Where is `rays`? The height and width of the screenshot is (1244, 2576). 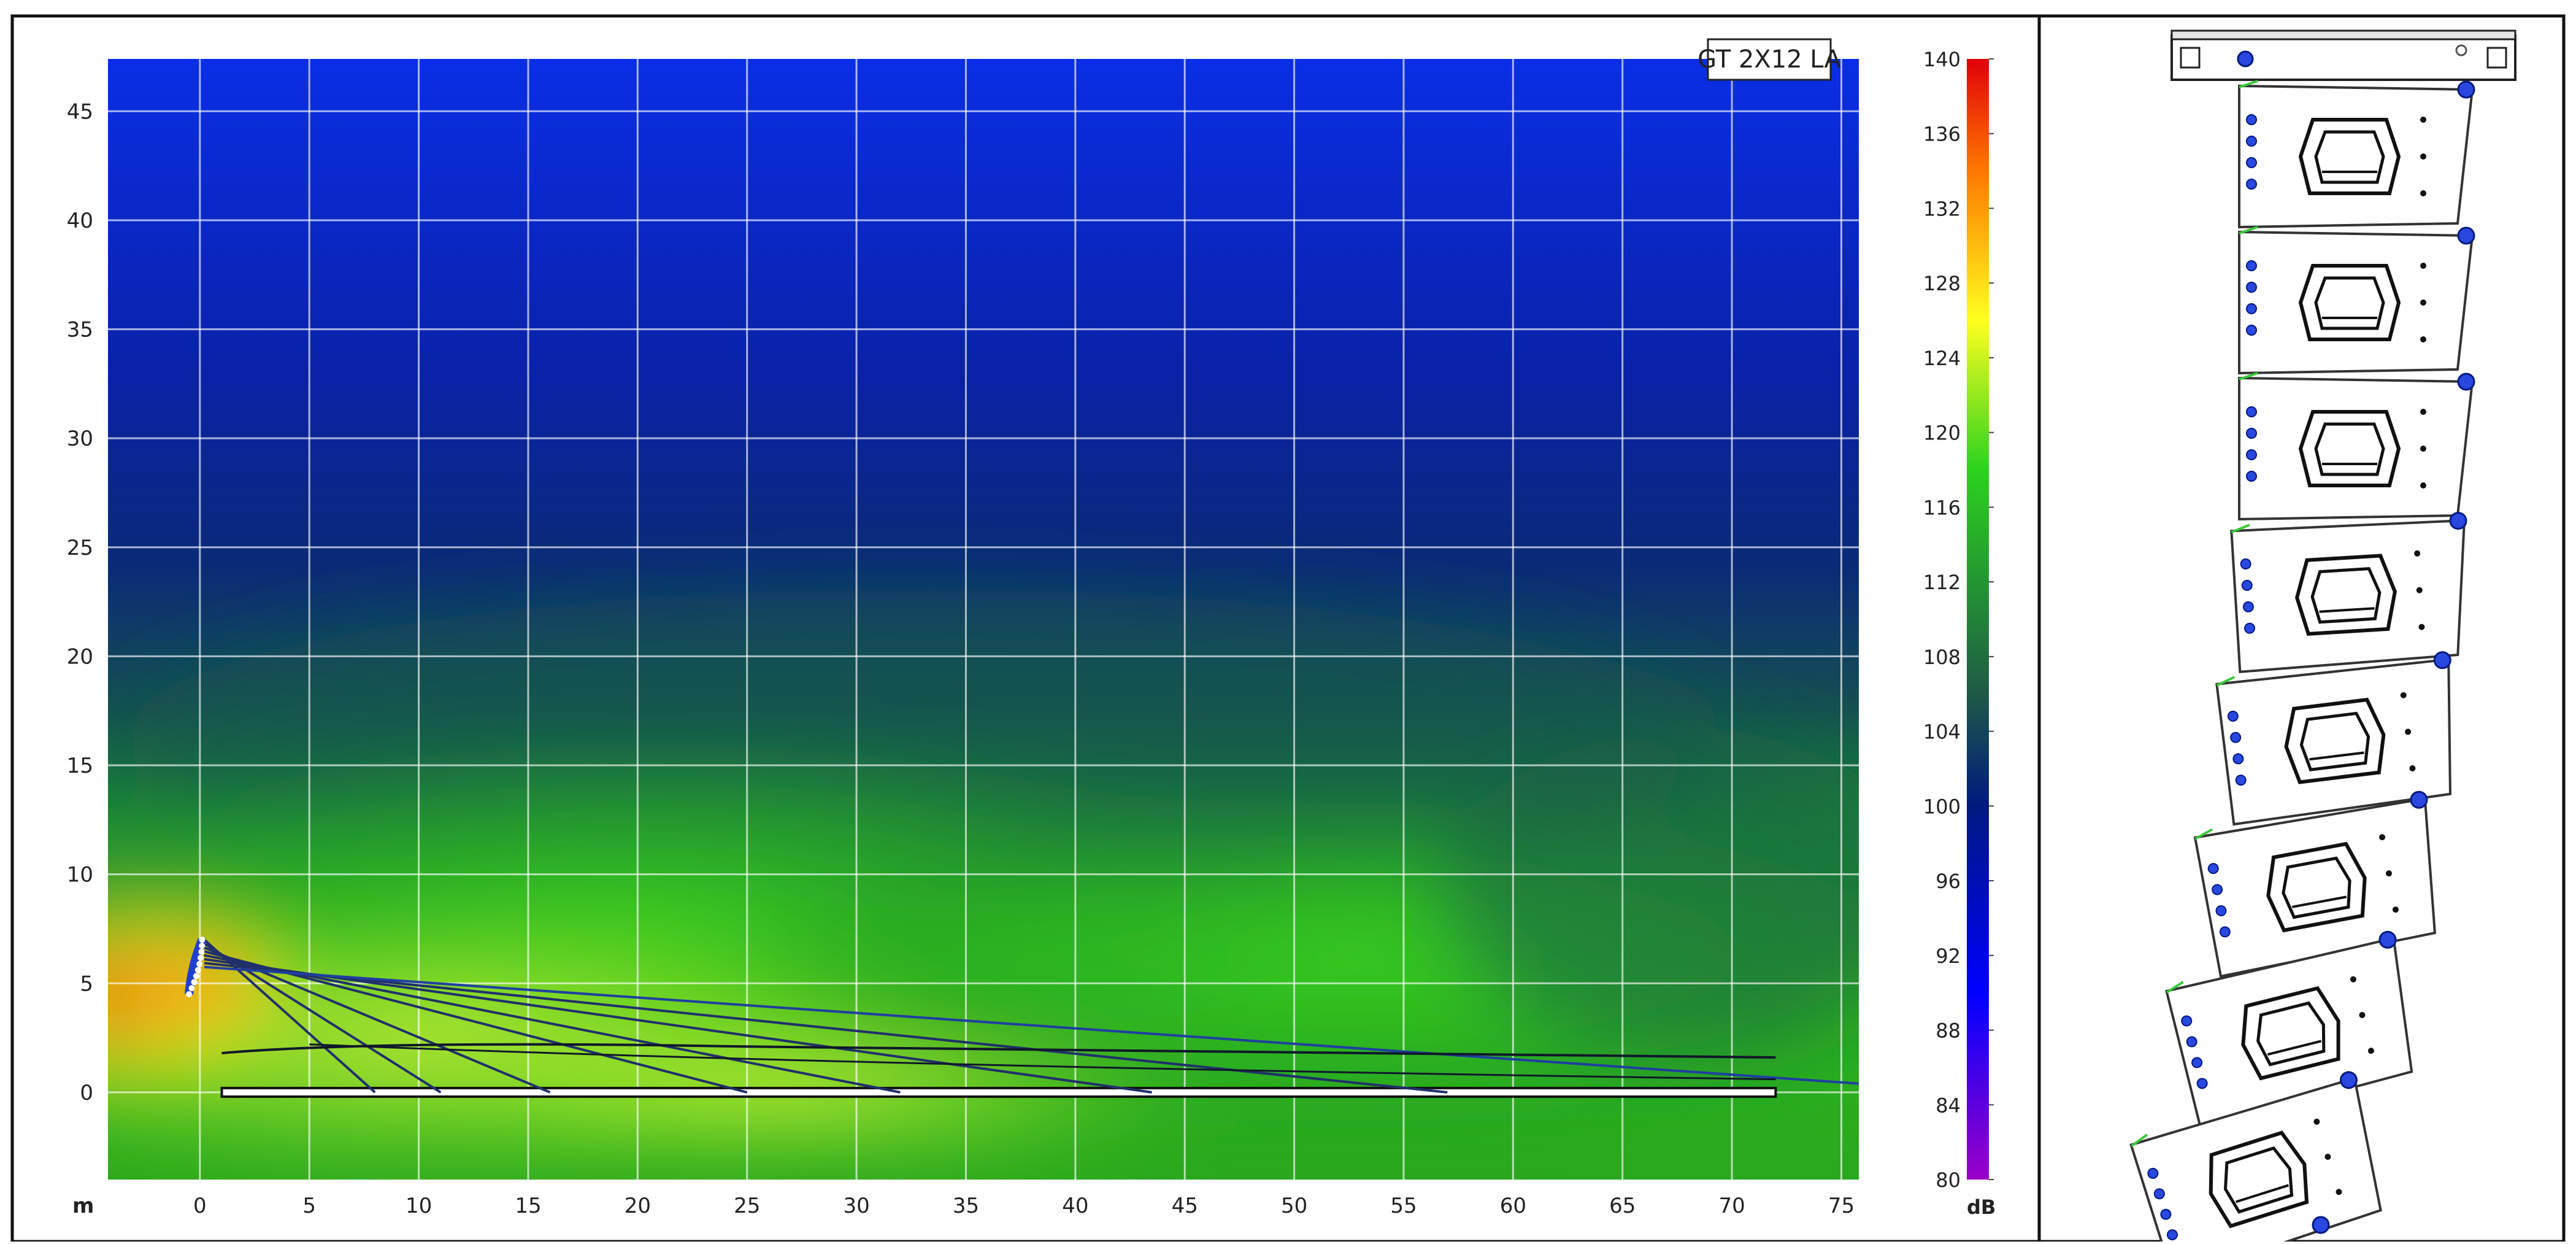 rays is located at coordinates (1031, 1018).